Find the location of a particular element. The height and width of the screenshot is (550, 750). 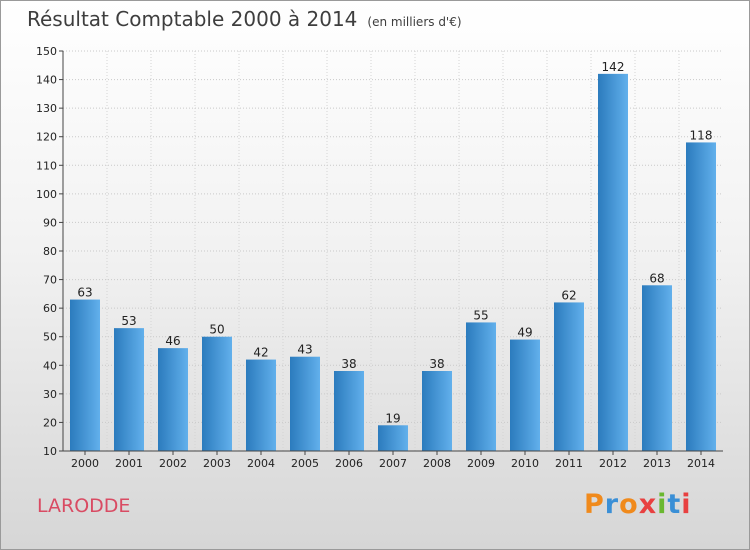

y-tick-label: 20 is located at coordinates (50, 422).